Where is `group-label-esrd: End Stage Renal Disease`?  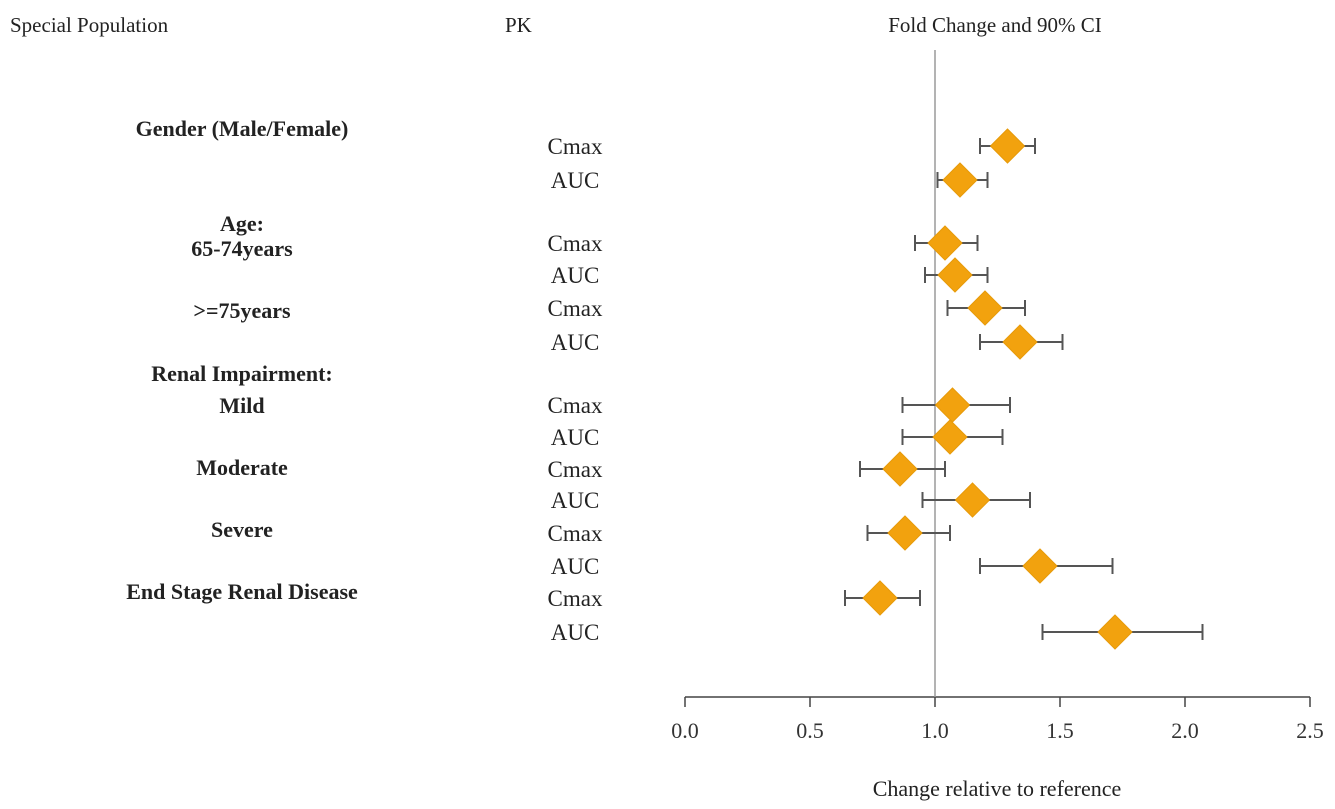
group-label-esrd: End Stage Renal Disease is located at coordinates (242, 591).